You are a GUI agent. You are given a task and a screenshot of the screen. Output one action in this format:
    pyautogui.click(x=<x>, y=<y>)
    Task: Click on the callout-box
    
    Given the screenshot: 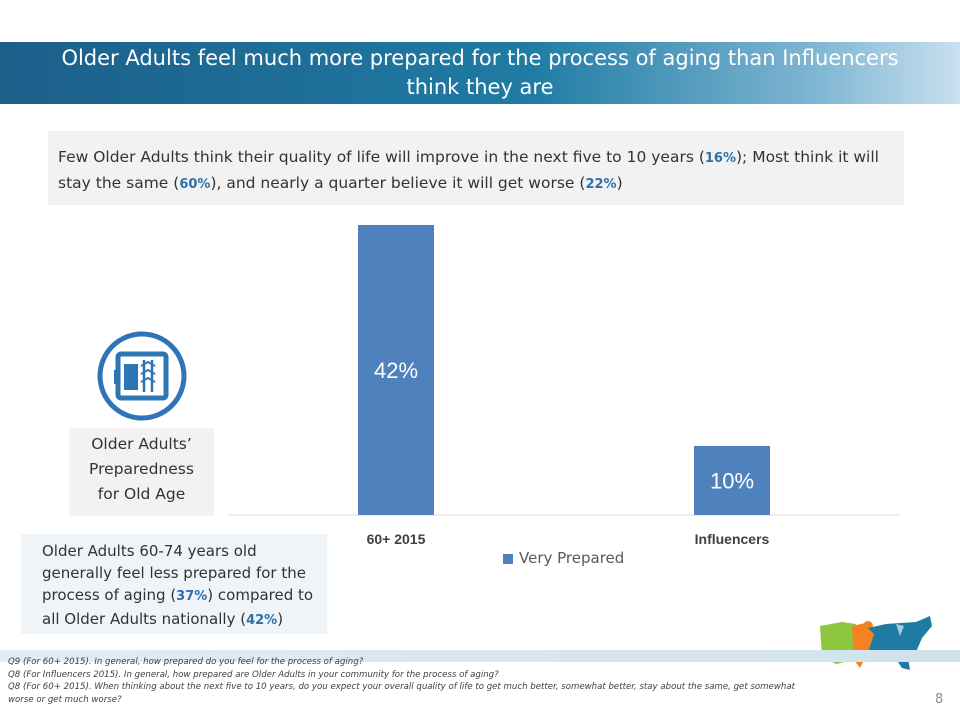 What is the action you would take?
    pyautogui.click(x=476, y=168)
    